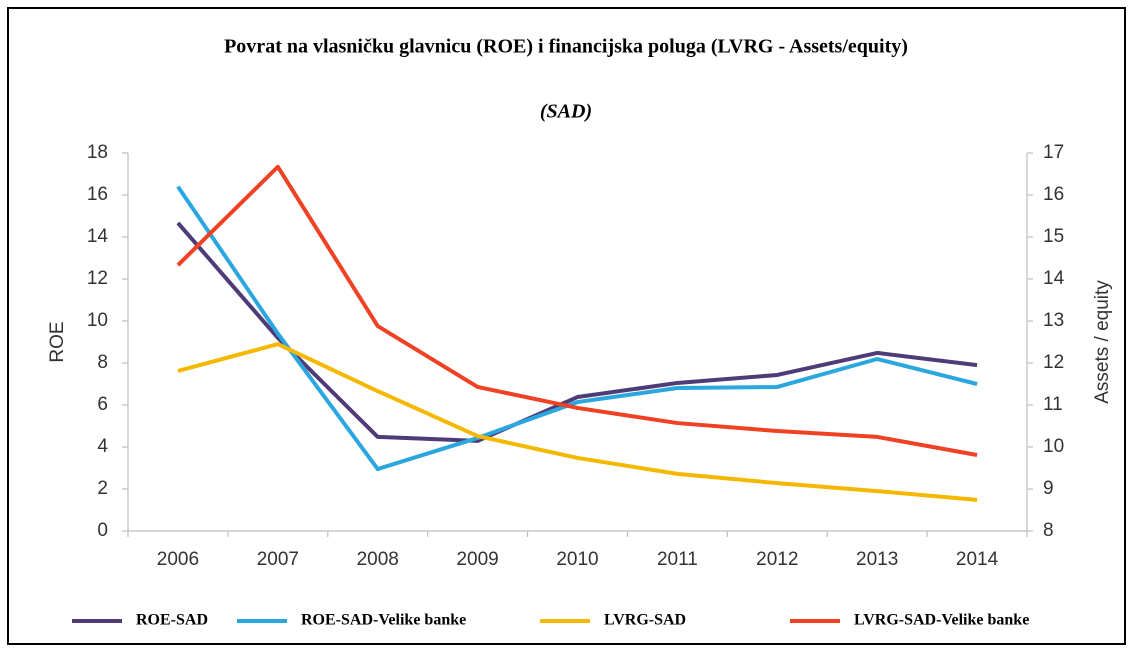 Image resolution: width=1133 pixels, height=652 pixels. What do you see at coordinates (383, 620) in the screenshot?
I see `legend-label: ROE-SAD-Velike banke` at bounding box center [383, 620].